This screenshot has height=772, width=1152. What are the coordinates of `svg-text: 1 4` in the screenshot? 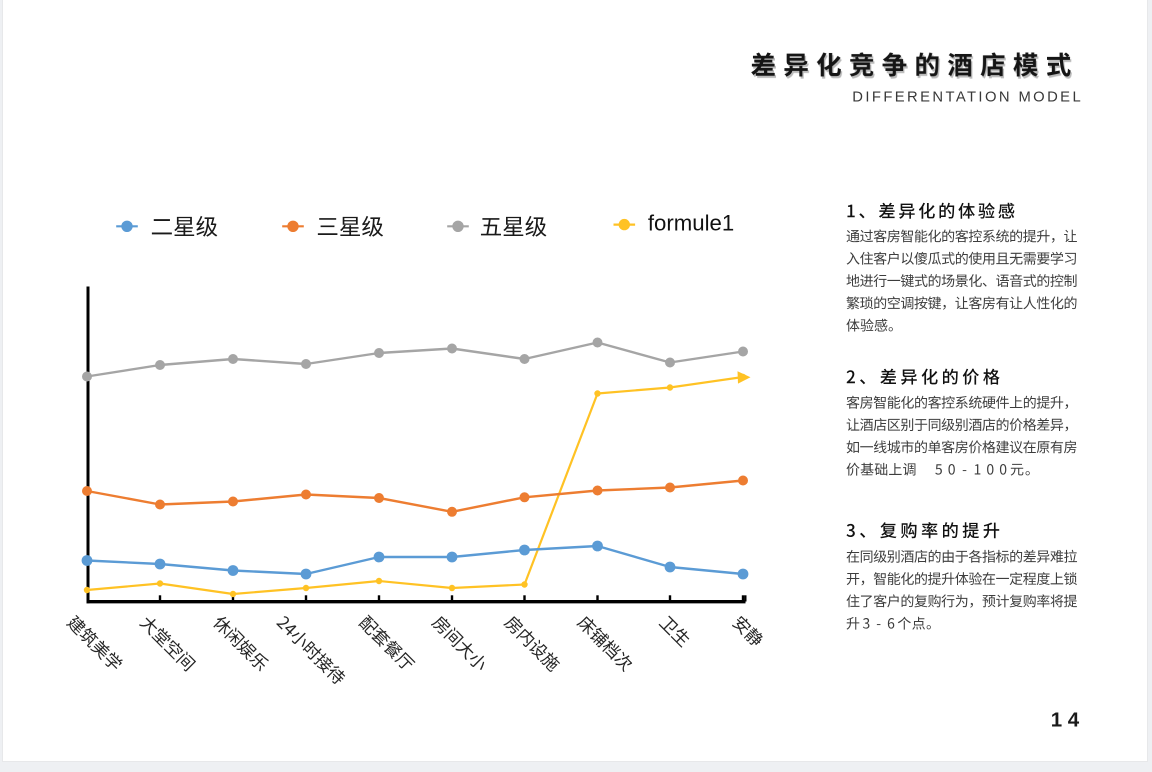 It's located at (1065, 719).